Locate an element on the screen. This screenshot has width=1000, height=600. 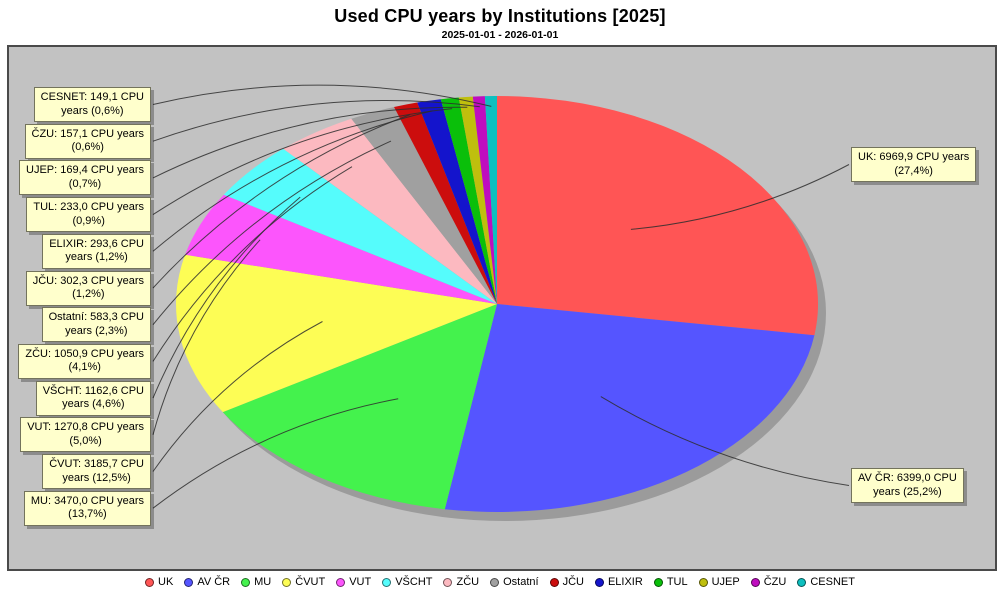
callout-line: years (2,3%) is located at coordinates (96, 330).